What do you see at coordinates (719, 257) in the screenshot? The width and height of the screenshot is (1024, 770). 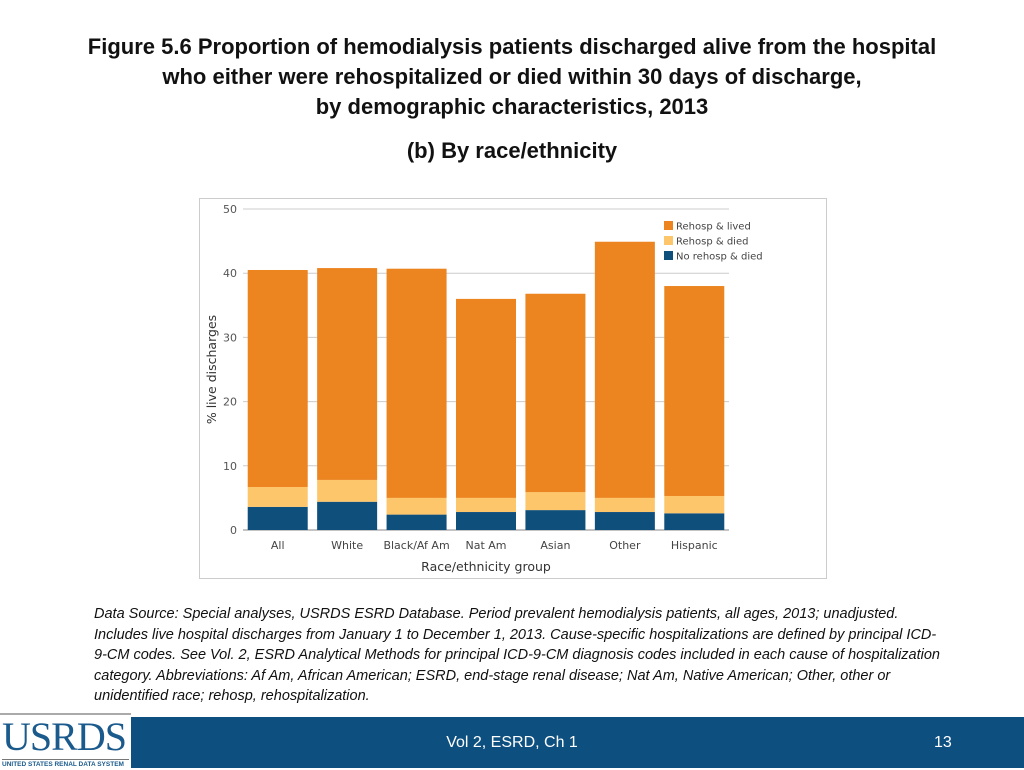 I see `legend-label: No rehosp & died` at bounding box center [719, 257].